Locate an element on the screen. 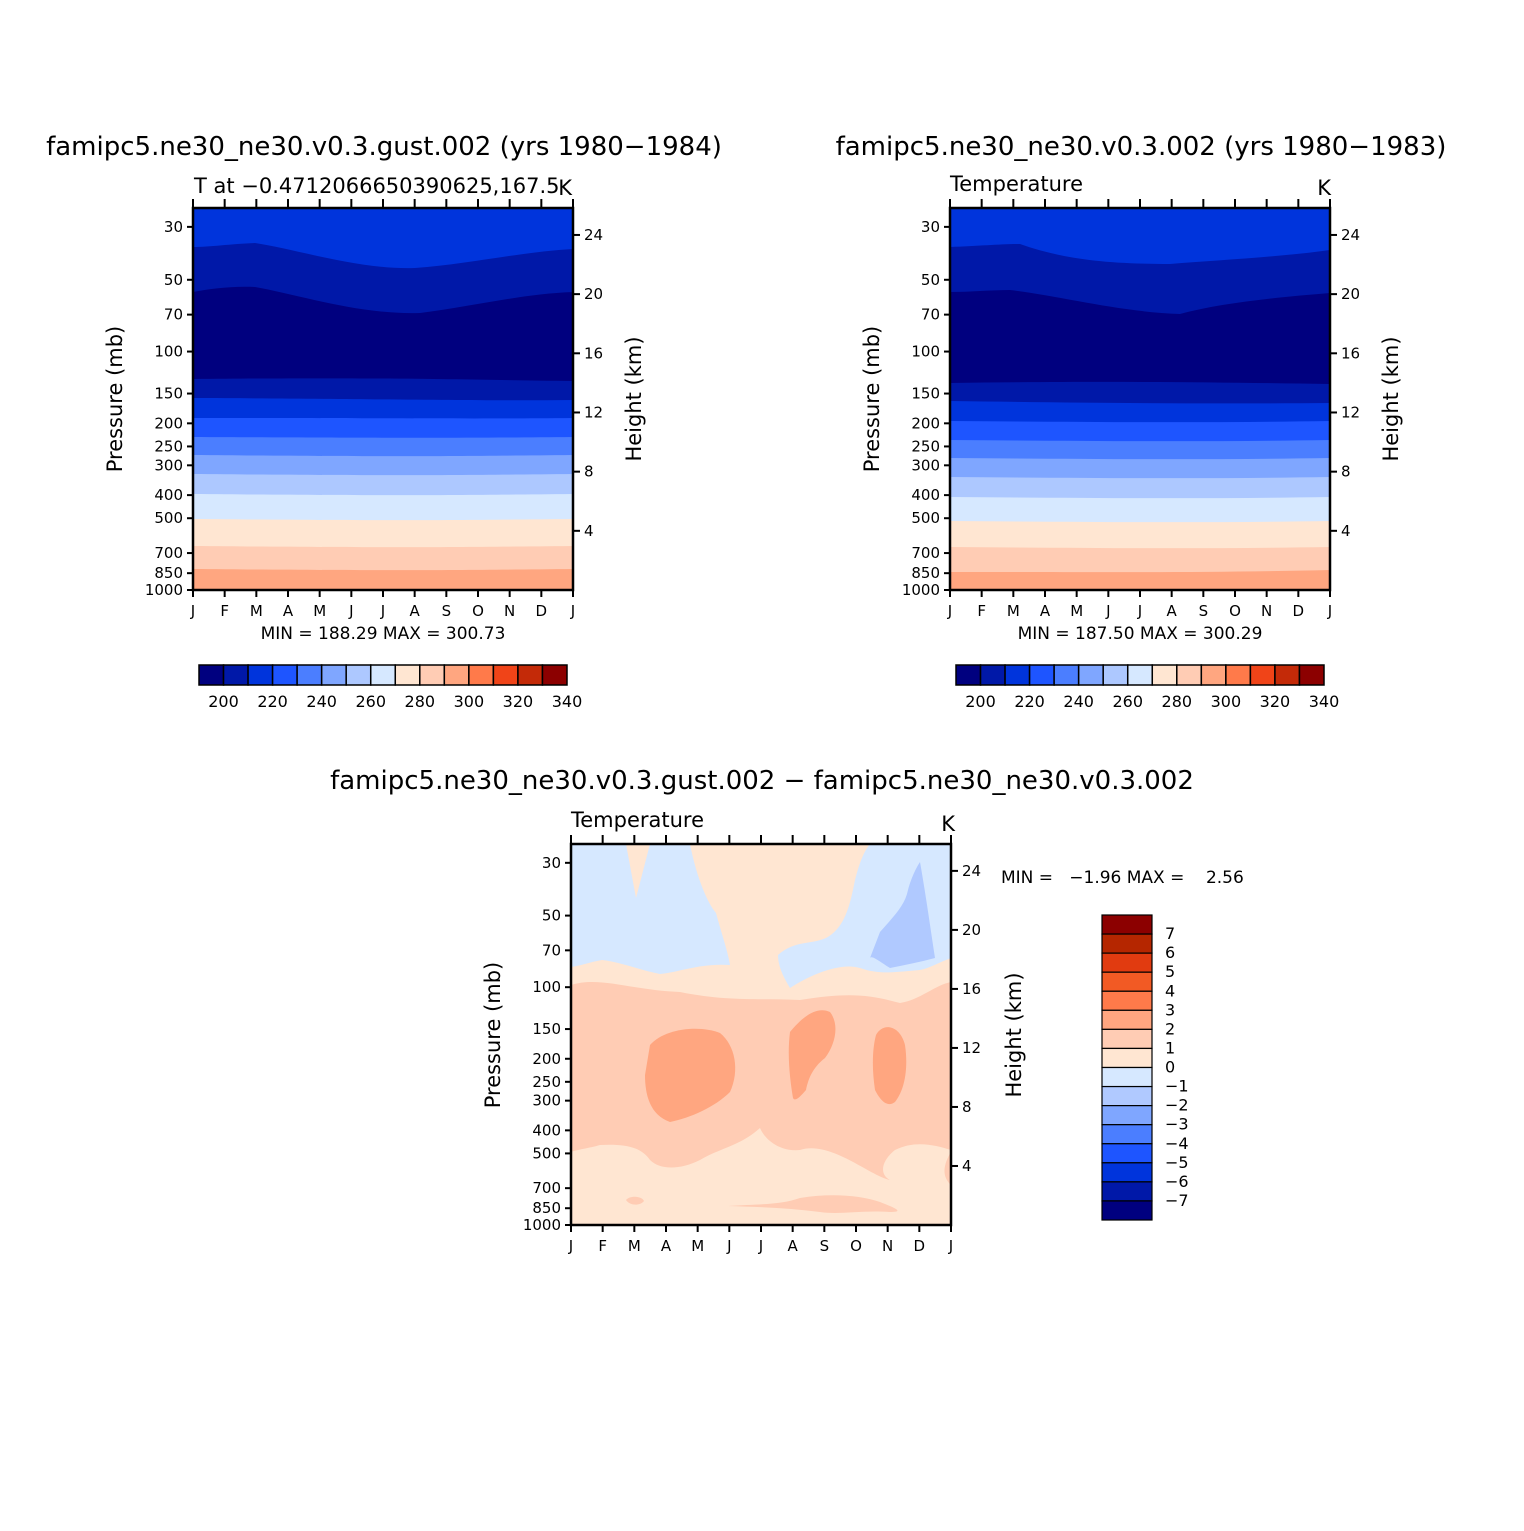  y-tick-label: 200 is located at coordinates (168, 423).